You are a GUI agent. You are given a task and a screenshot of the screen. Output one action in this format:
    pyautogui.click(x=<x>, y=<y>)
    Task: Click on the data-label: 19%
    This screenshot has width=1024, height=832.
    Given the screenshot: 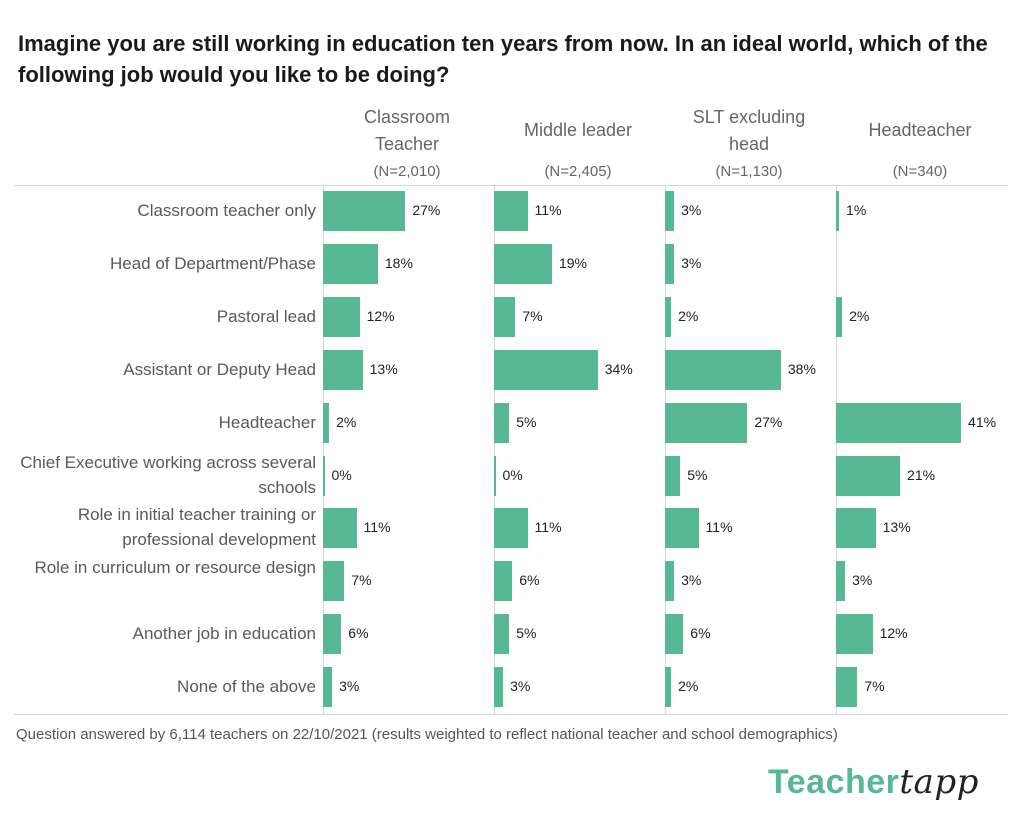 What is the action you would take?
    pyautogui.click(x=572, y=262)
    